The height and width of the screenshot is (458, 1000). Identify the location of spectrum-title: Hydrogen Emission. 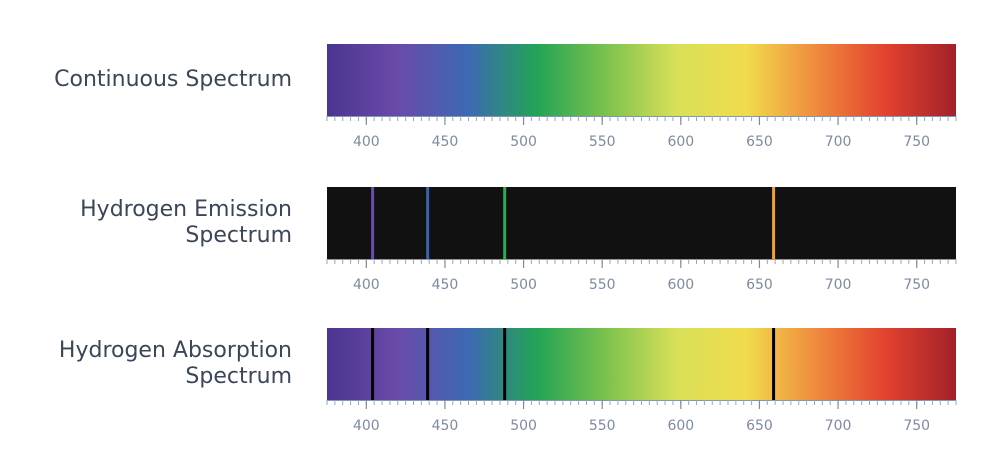
(186, 209).